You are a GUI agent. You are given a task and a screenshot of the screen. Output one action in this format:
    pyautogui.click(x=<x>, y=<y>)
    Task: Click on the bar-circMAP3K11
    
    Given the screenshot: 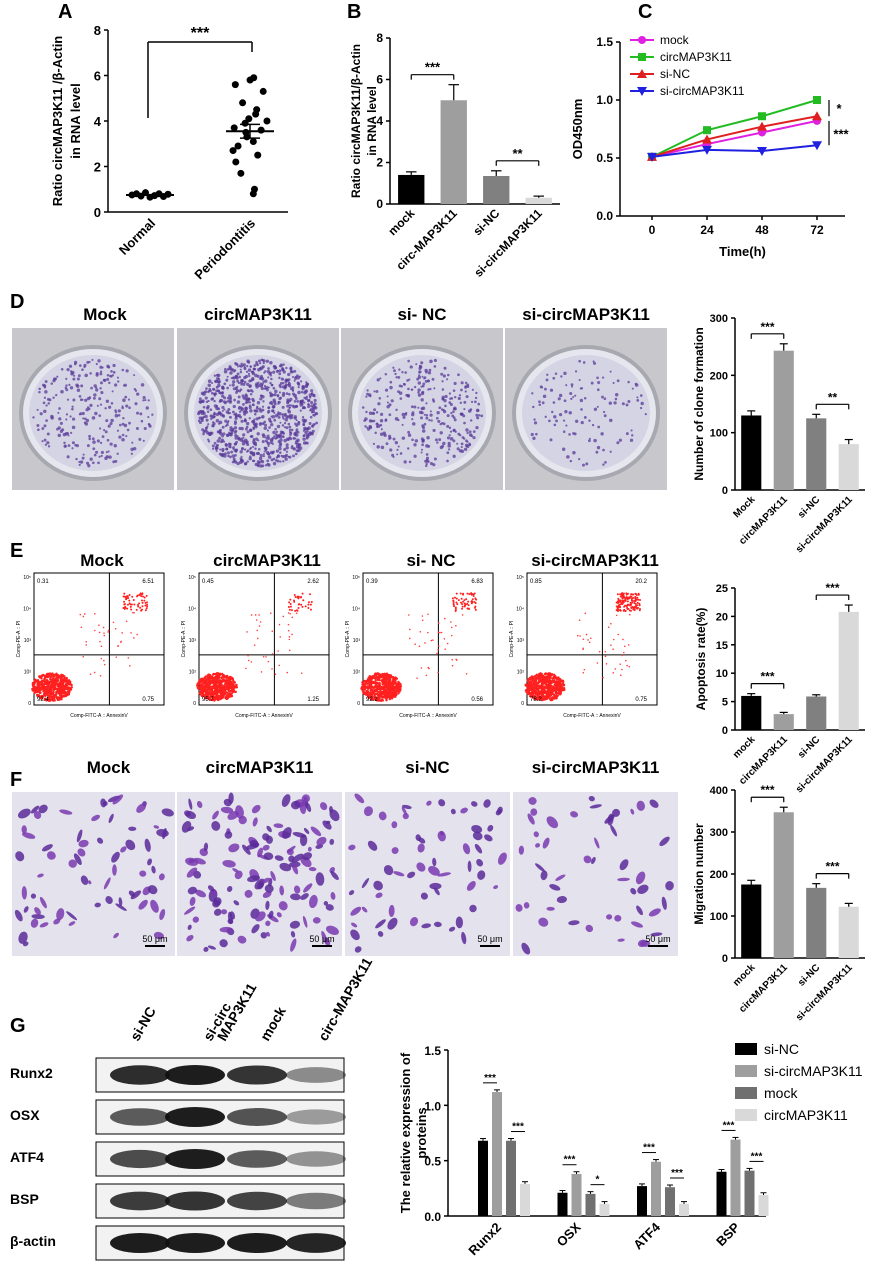 What is the action you would take?
    pyautogui.click(x=783, y=722)
    